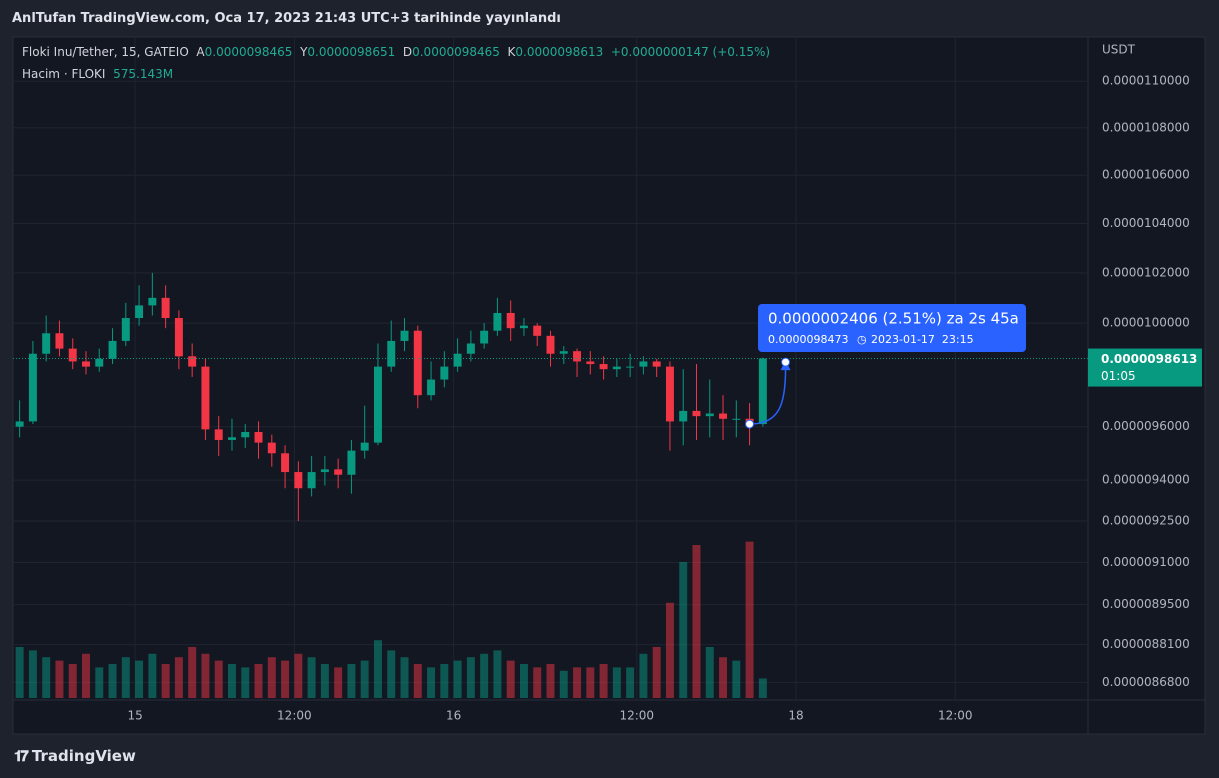  I want to click on low-label: D, so click(407, 52).